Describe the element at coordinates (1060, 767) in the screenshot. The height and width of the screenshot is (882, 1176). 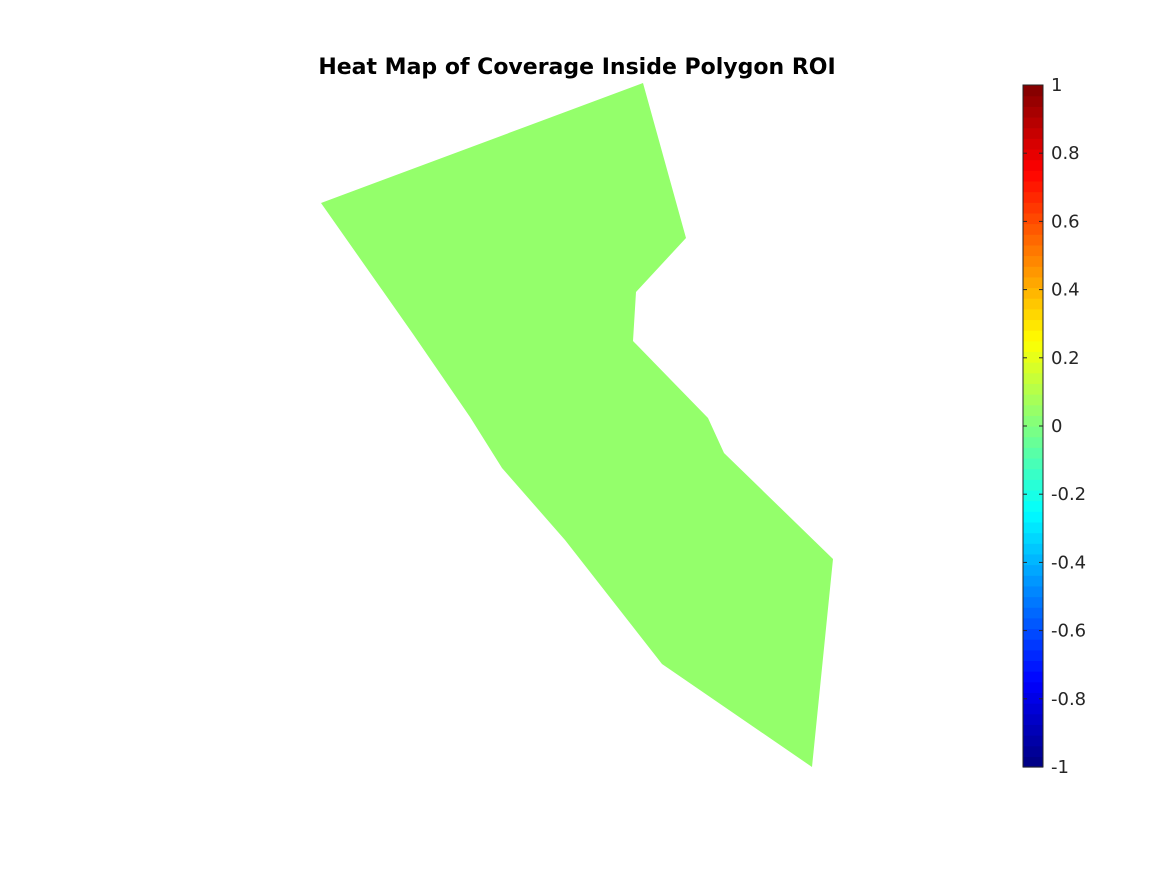
I see `colorbar-tick-label: -1` at that location.